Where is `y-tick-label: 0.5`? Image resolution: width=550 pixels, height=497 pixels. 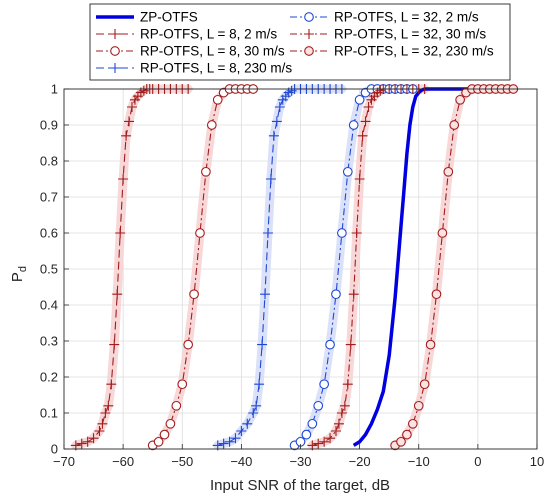 y-tick-label: 0.5 is located at coordinates (49, 269).